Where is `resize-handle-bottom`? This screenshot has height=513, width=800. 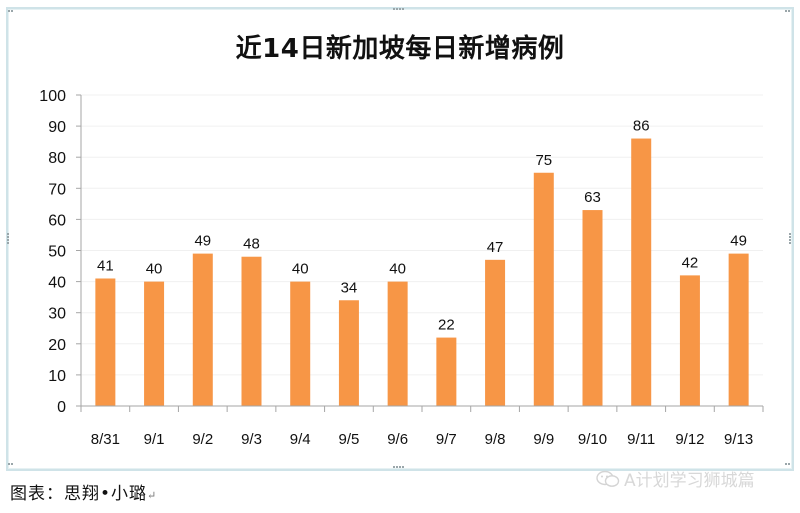 resize-handle-bottom is located at coordinates (398, 467).